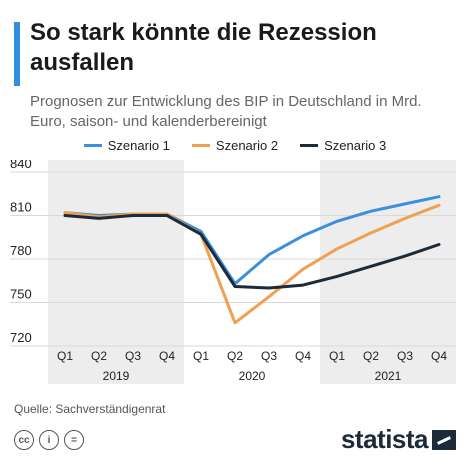  What do you see at coordinates (388, 376) in the screenshot?
I see `year-label: 2021` at bounding box center [388, 376].